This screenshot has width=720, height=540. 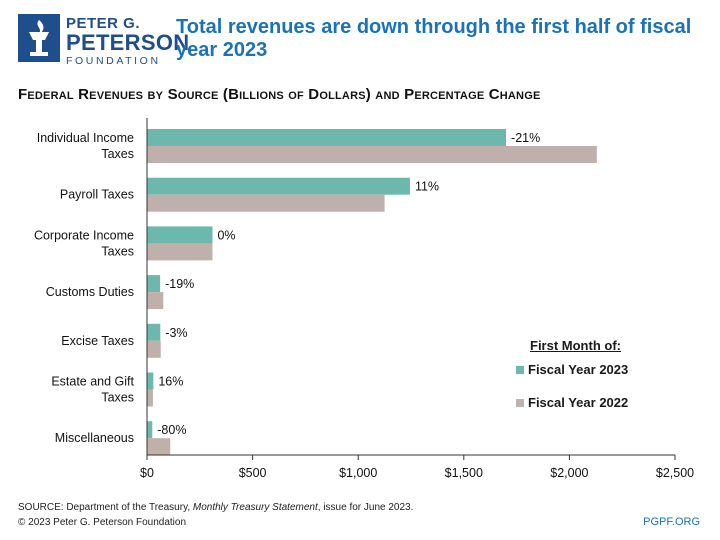 What do you see at coordinates (365, 507) in the screenshot?
I see `source-suffix: , issue for June 2023.` at bounding box center [365, 507].